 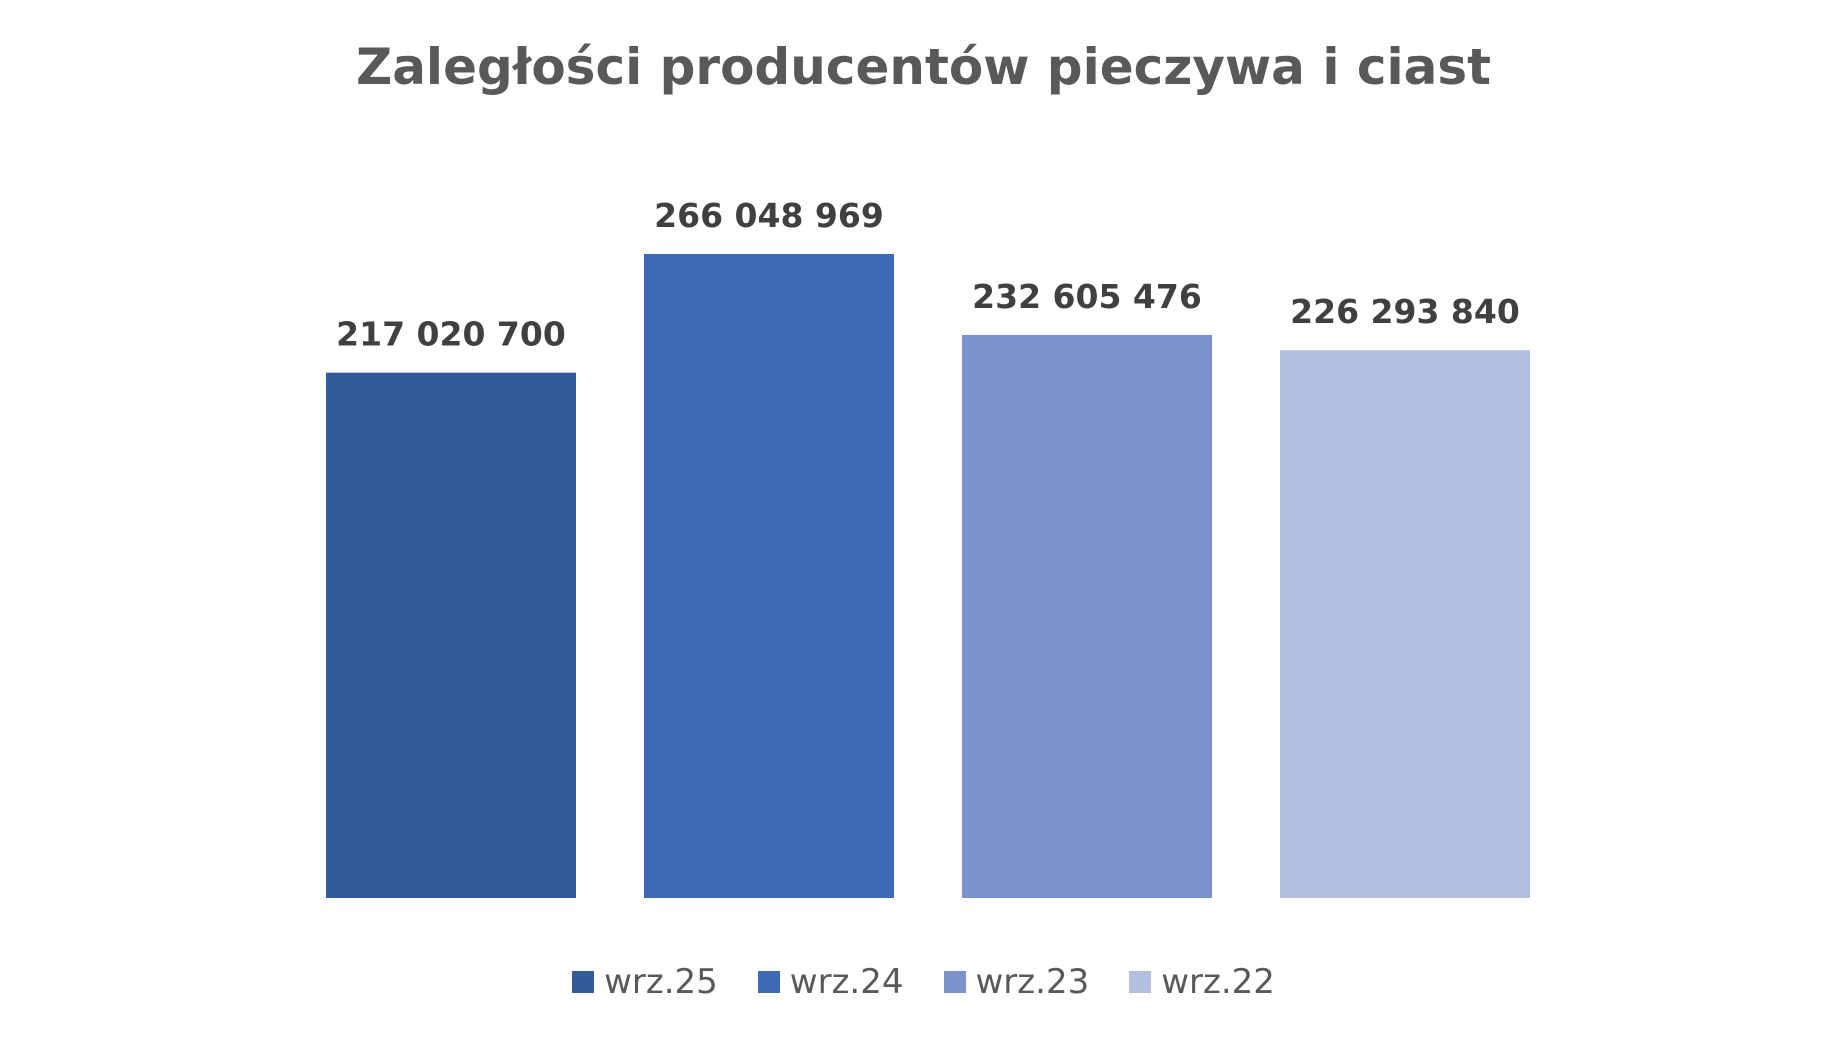 I want to click on legend-label: wrz.24, so click(x=846, y=982).